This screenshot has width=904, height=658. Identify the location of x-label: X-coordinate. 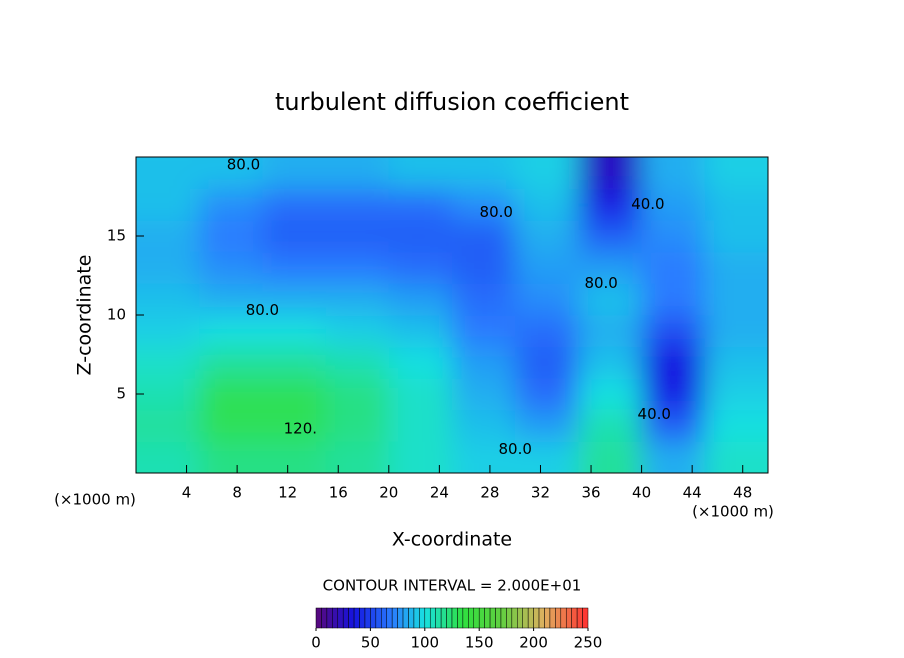
(452, 540).